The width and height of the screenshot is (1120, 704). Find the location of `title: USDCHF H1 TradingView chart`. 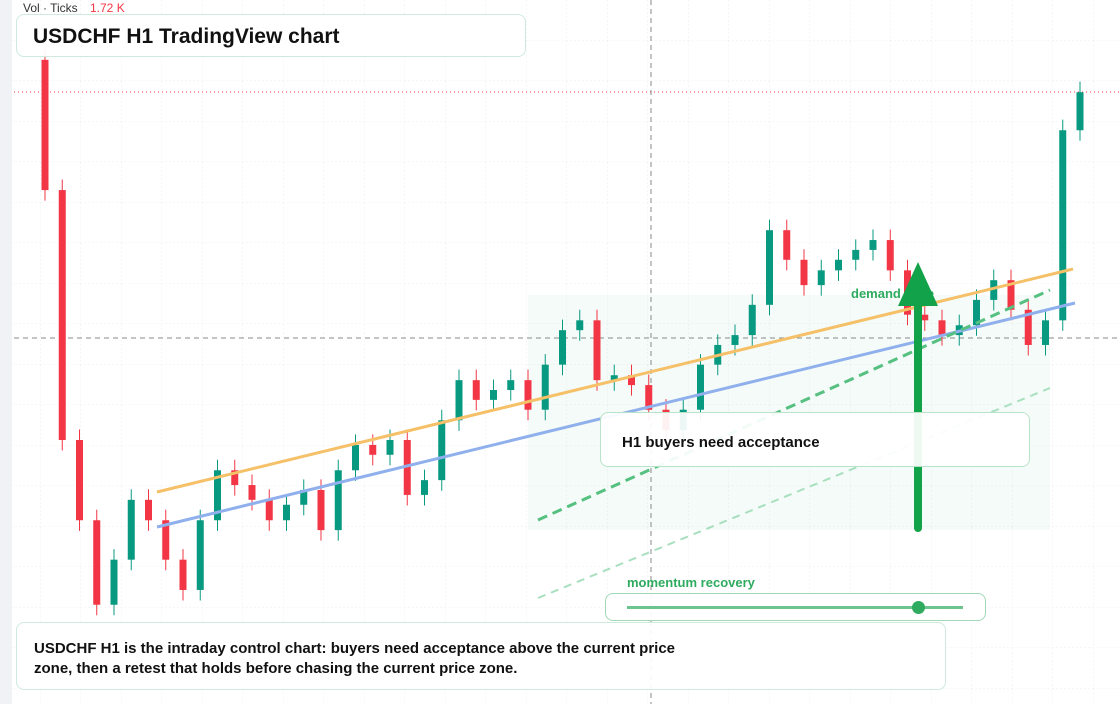

title: USDCHF H1 TradingView chart is located at coordinates (186, 36).